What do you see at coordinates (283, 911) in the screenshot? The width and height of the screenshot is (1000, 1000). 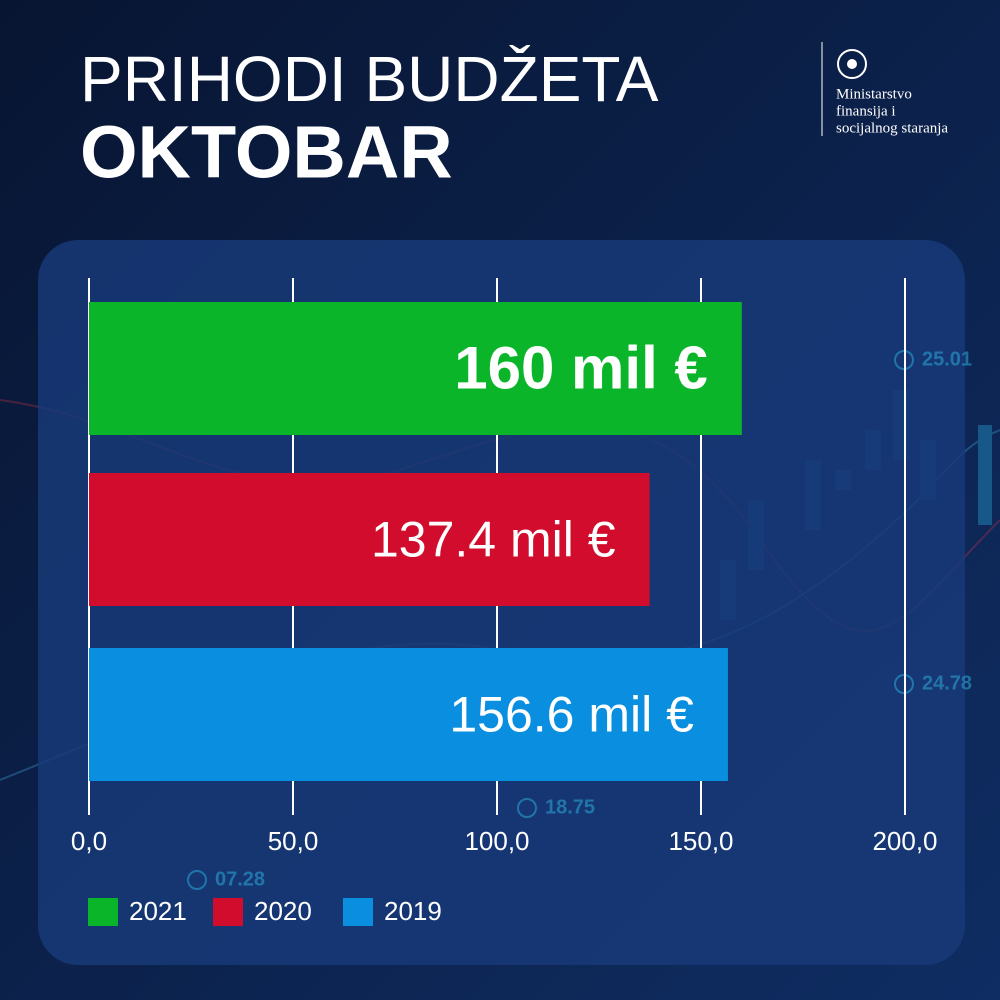 I see `legend-label: 2020` at bounding box center [283, 911].